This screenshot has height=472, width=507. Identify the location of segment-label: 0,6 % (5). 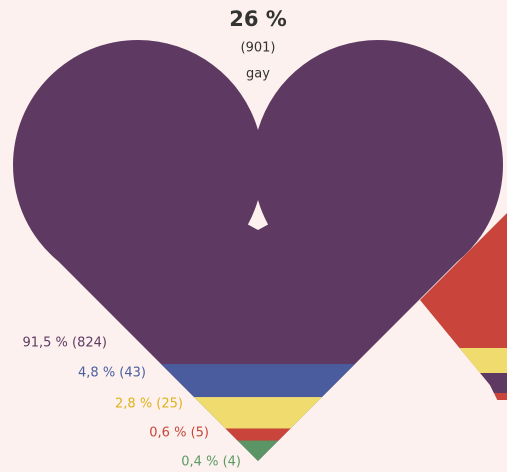
(179, 433).